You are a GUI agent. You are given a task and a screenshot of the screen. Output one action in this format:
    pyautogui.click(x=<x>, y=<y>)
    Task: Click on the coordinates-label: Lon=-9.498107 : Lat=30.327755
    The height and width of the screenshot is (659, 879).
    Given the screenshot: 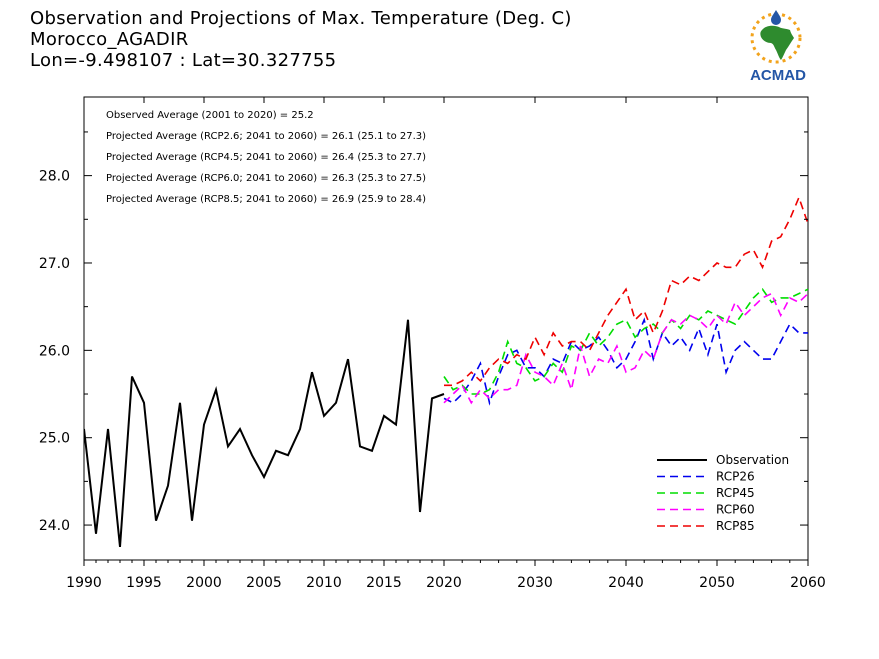 What is the action you would take?
    pyautogui.click(x=183, y=60)
    